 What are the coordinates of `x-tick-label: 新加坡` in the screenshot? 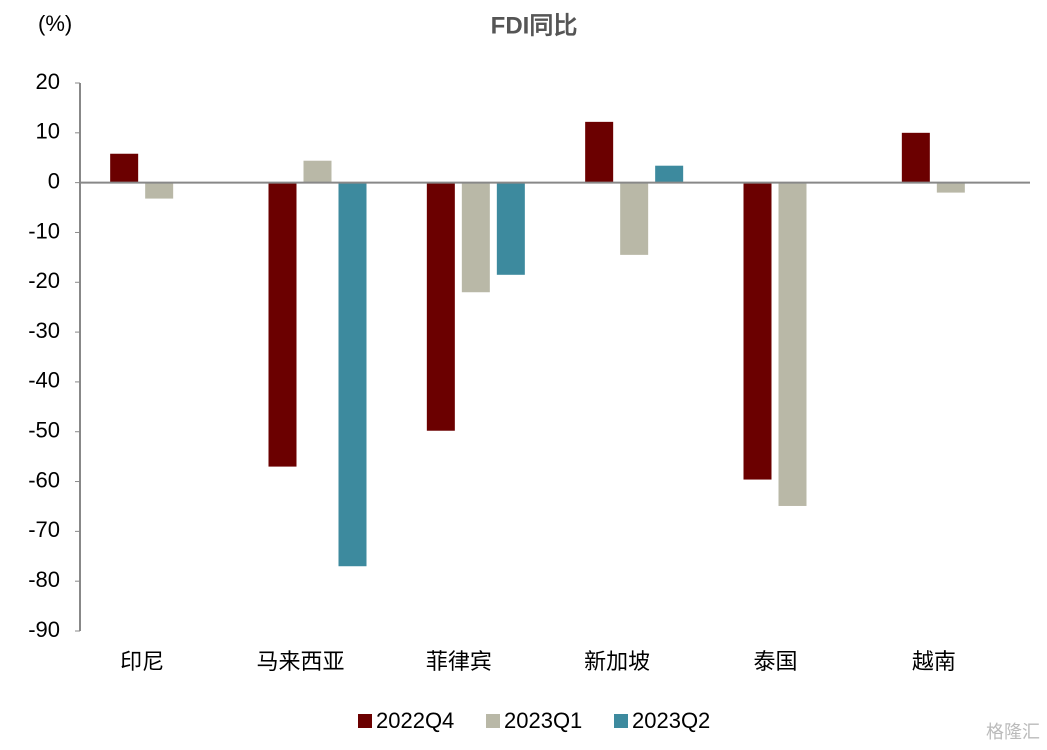 It's located at (617, 661).